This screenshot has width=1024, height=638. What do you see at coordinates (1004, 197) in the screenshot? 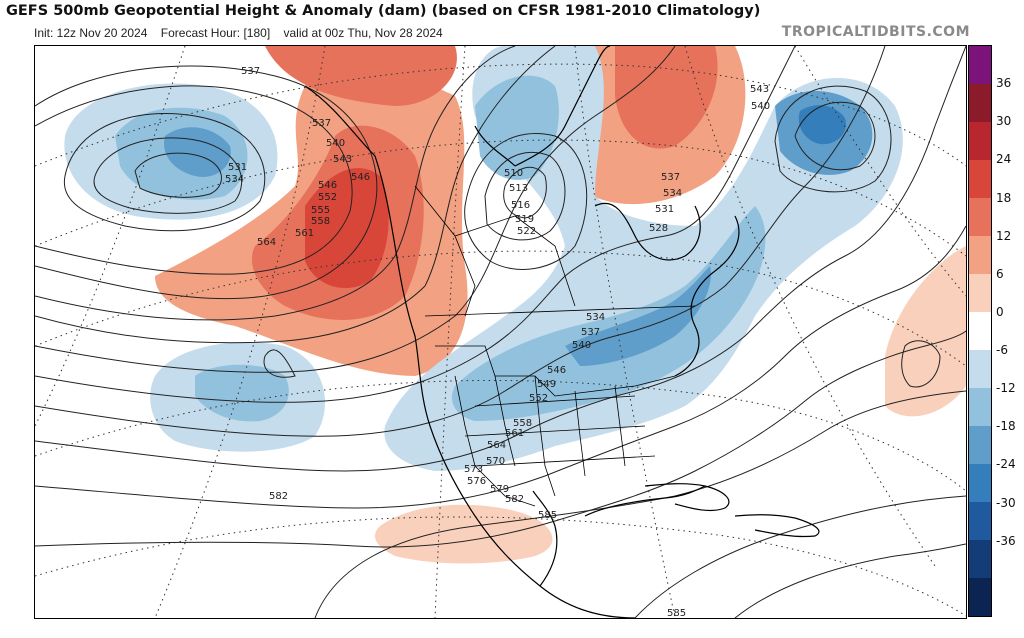
I see `colorbar-tick-label: 18` at bounding box center [1004, 197].